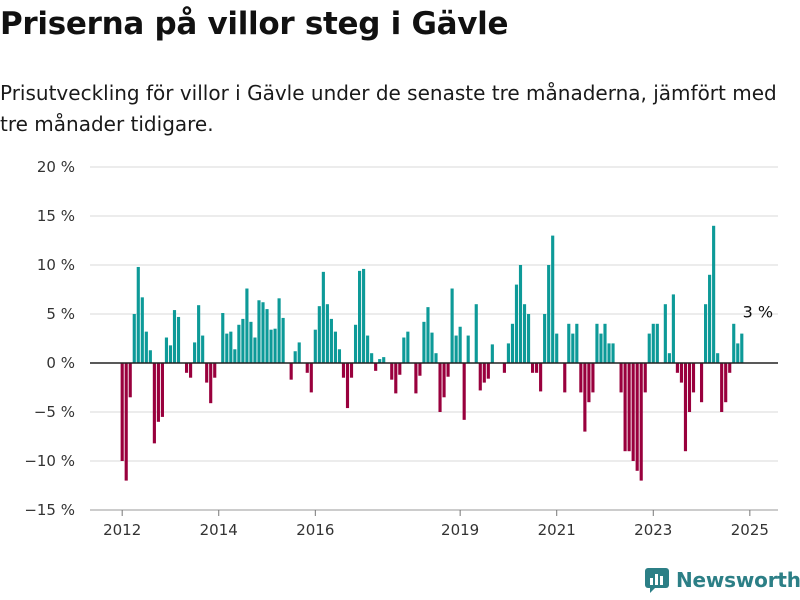 The image size is (800, 600). I want to click on x-tick-label: 2012, so click(122, 530).